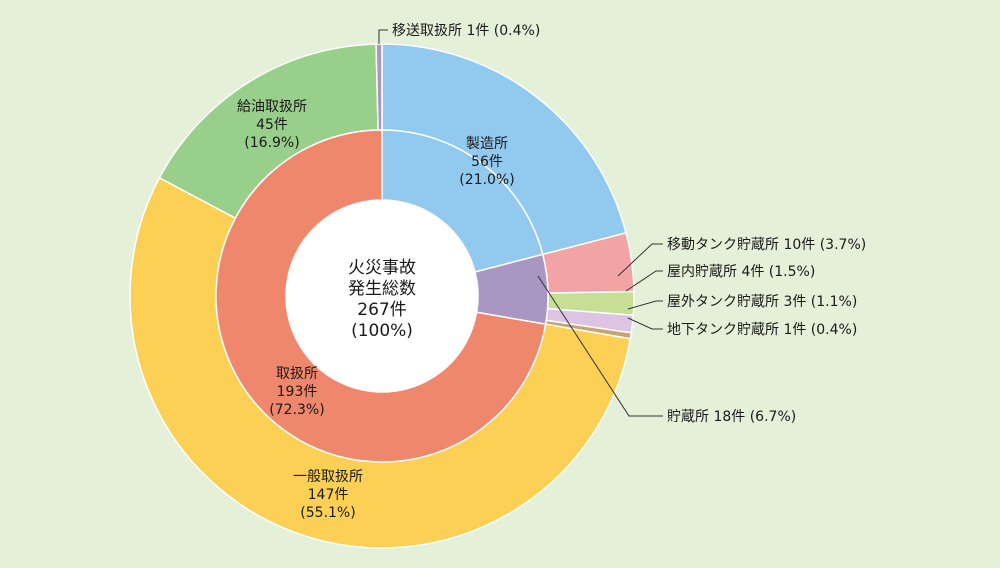  What do you see at coordinates (666, 350) in the screenshot?
I see `ext-label-chozo: 貯蔵所 18件 (6.7%)` at bounding box center [666, 350].